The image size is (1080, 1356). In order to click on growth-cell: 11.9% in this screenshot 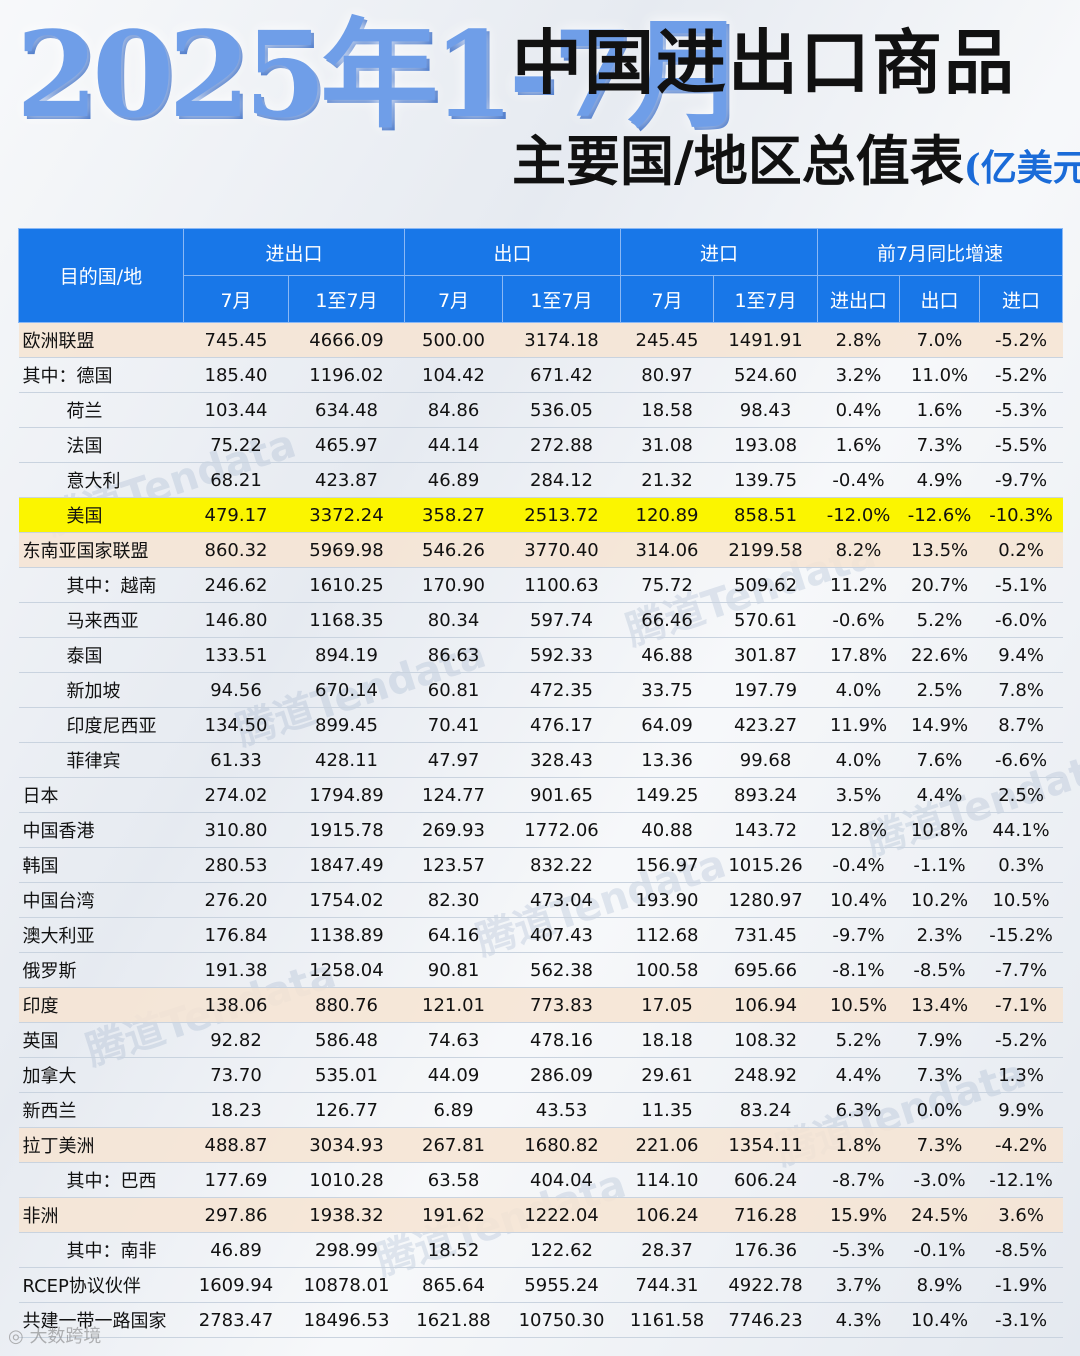, I will do `click(858, 725)`.